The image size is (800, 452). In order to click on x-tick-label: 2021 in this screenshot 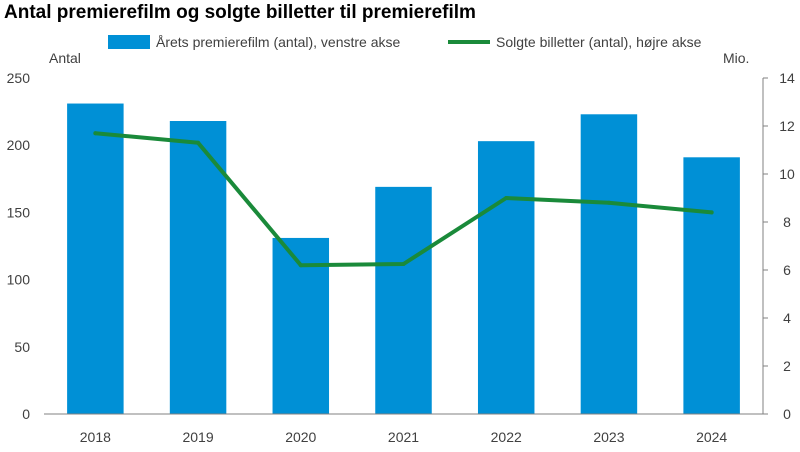, I will do `click(403, 437)`.